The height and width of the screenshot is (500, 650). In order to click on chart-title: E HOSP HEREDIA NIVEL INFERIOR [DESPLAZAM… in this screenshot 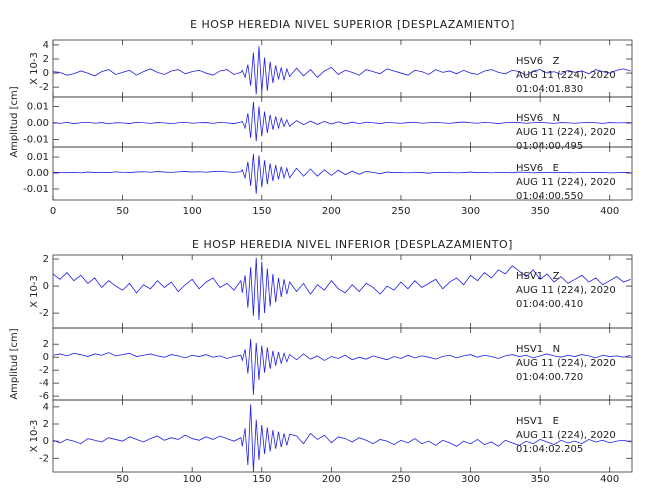, I will do `click(352, 244)`.